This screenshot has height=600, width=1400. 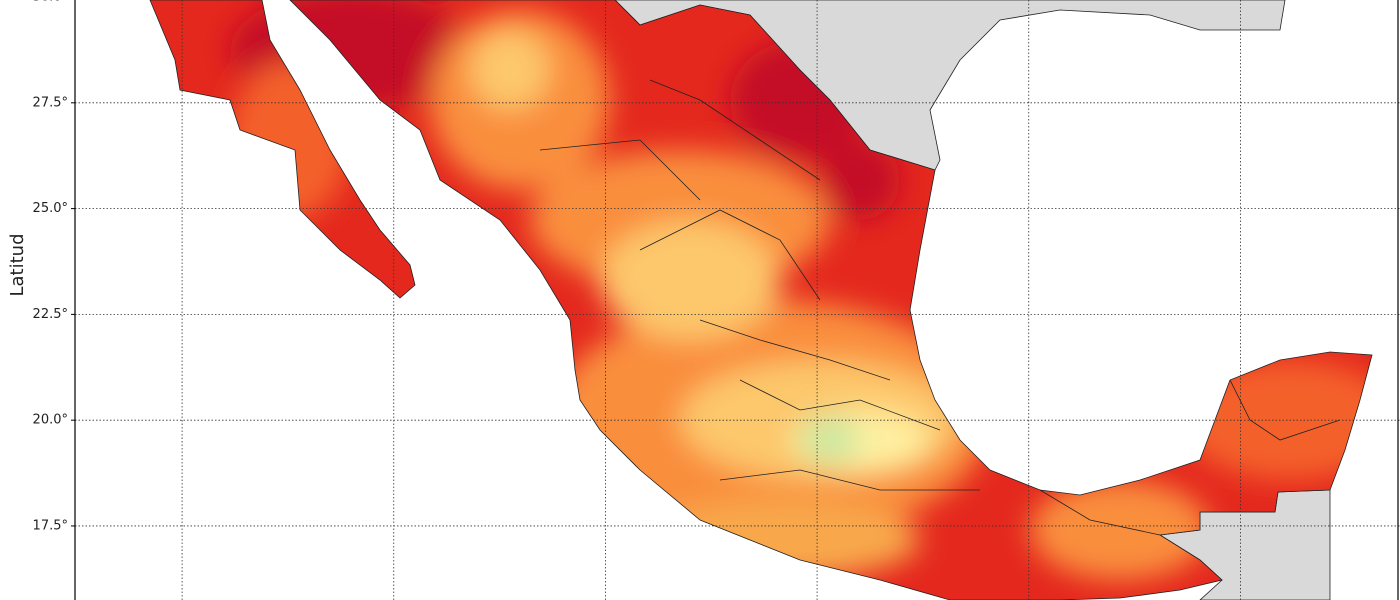 I want to click on y-tick-label: 22.5°, so click(x=50, y=314).